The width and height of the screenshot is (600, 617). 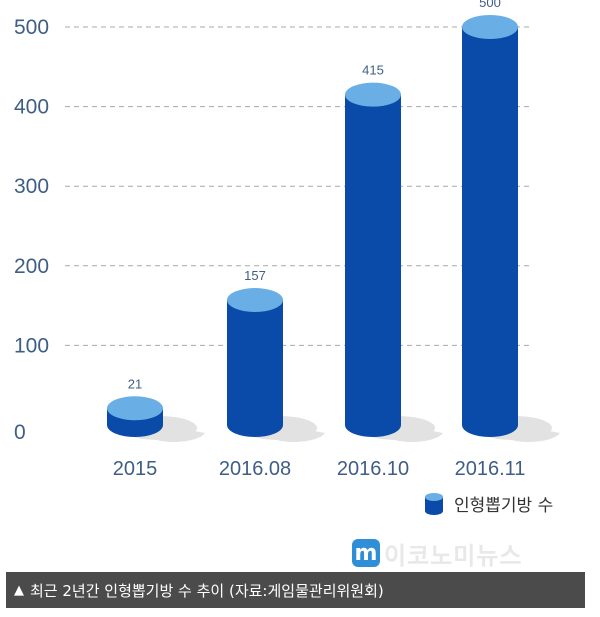 What do you see at coordinates (31, 27) in the screenshot?
I see `y-tick-label: 500` at bounding box center [31, 27].